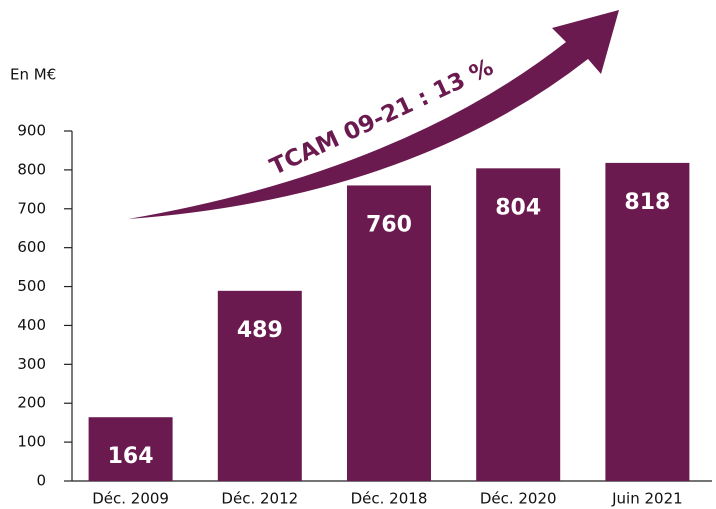 The height and width of the screenshot is (509, 716). Describe the element at coordinates (389, 499) in the screenshot. I see `x-tick-label: Déc. 2018` at that location.